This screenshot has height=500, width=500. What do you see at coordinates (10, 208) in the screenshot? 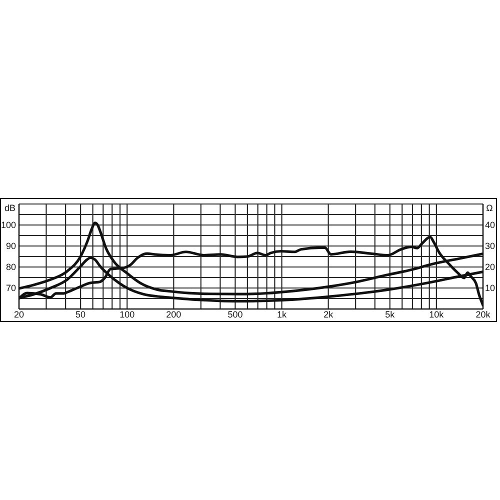
I see `y-axis-title: dB` at bounding box center [10, 208].